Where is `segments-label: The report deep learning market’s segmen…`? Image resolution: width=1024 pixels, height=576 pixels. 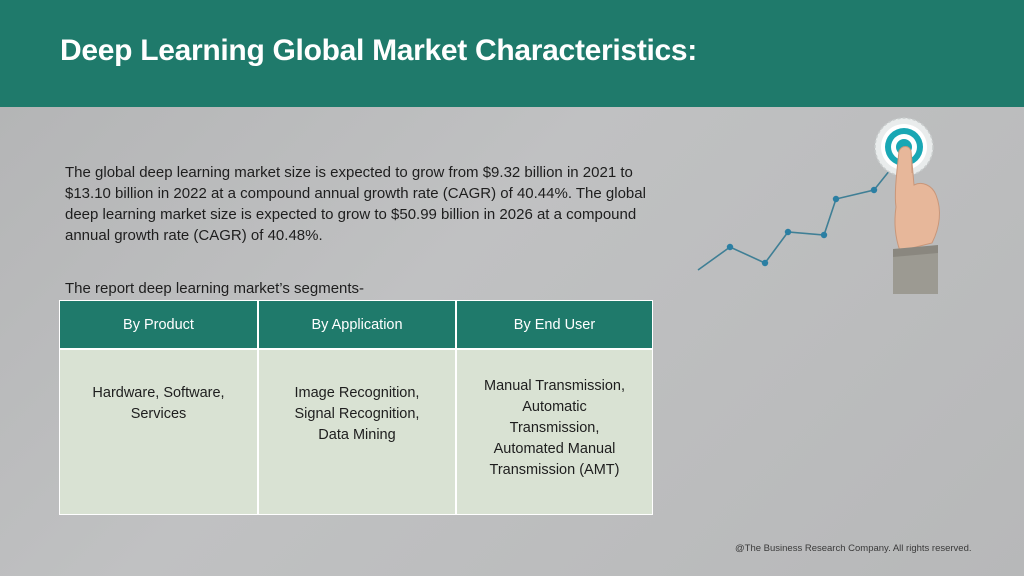
segments-label: The report deep learning market’s segmen… is located at coordinates (215, 288).